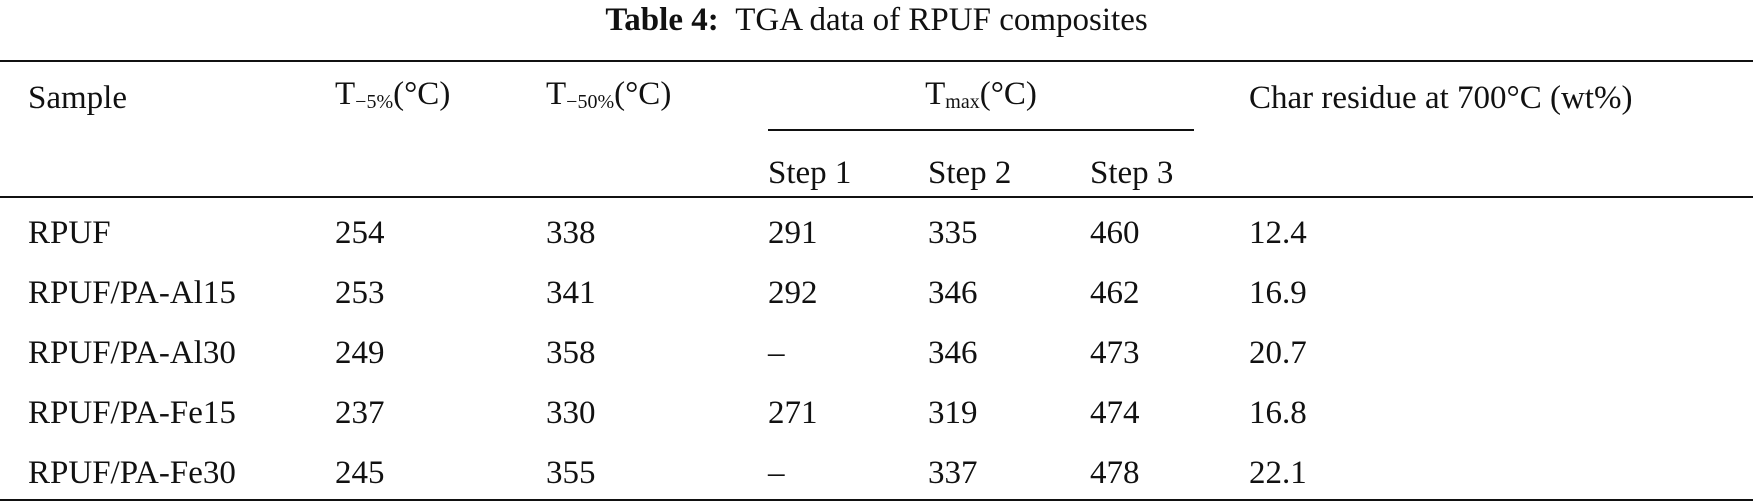 Image resolution: width=1753 pixels, height=502 pixels. I want to click on table-cell: 271, so click(793, 413).